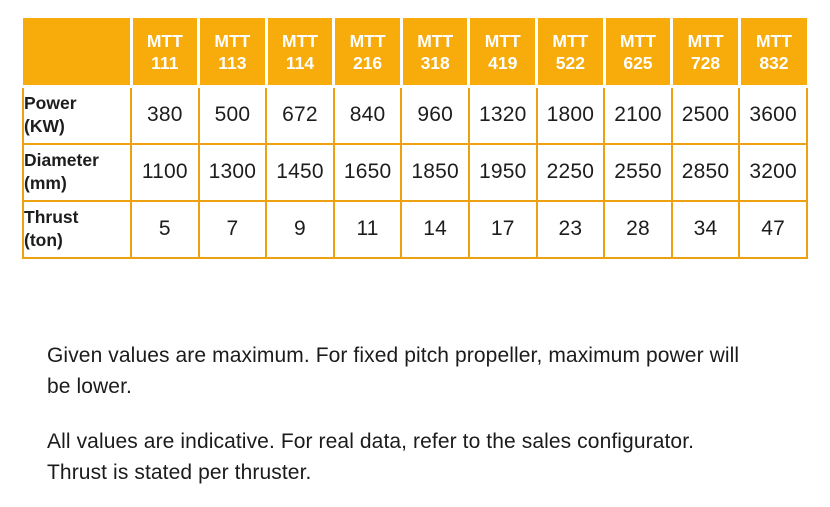  What do you see at coordinates (570, 62) in the screenshot?
I see `model-number: 522` at bounding box center [570, 62].